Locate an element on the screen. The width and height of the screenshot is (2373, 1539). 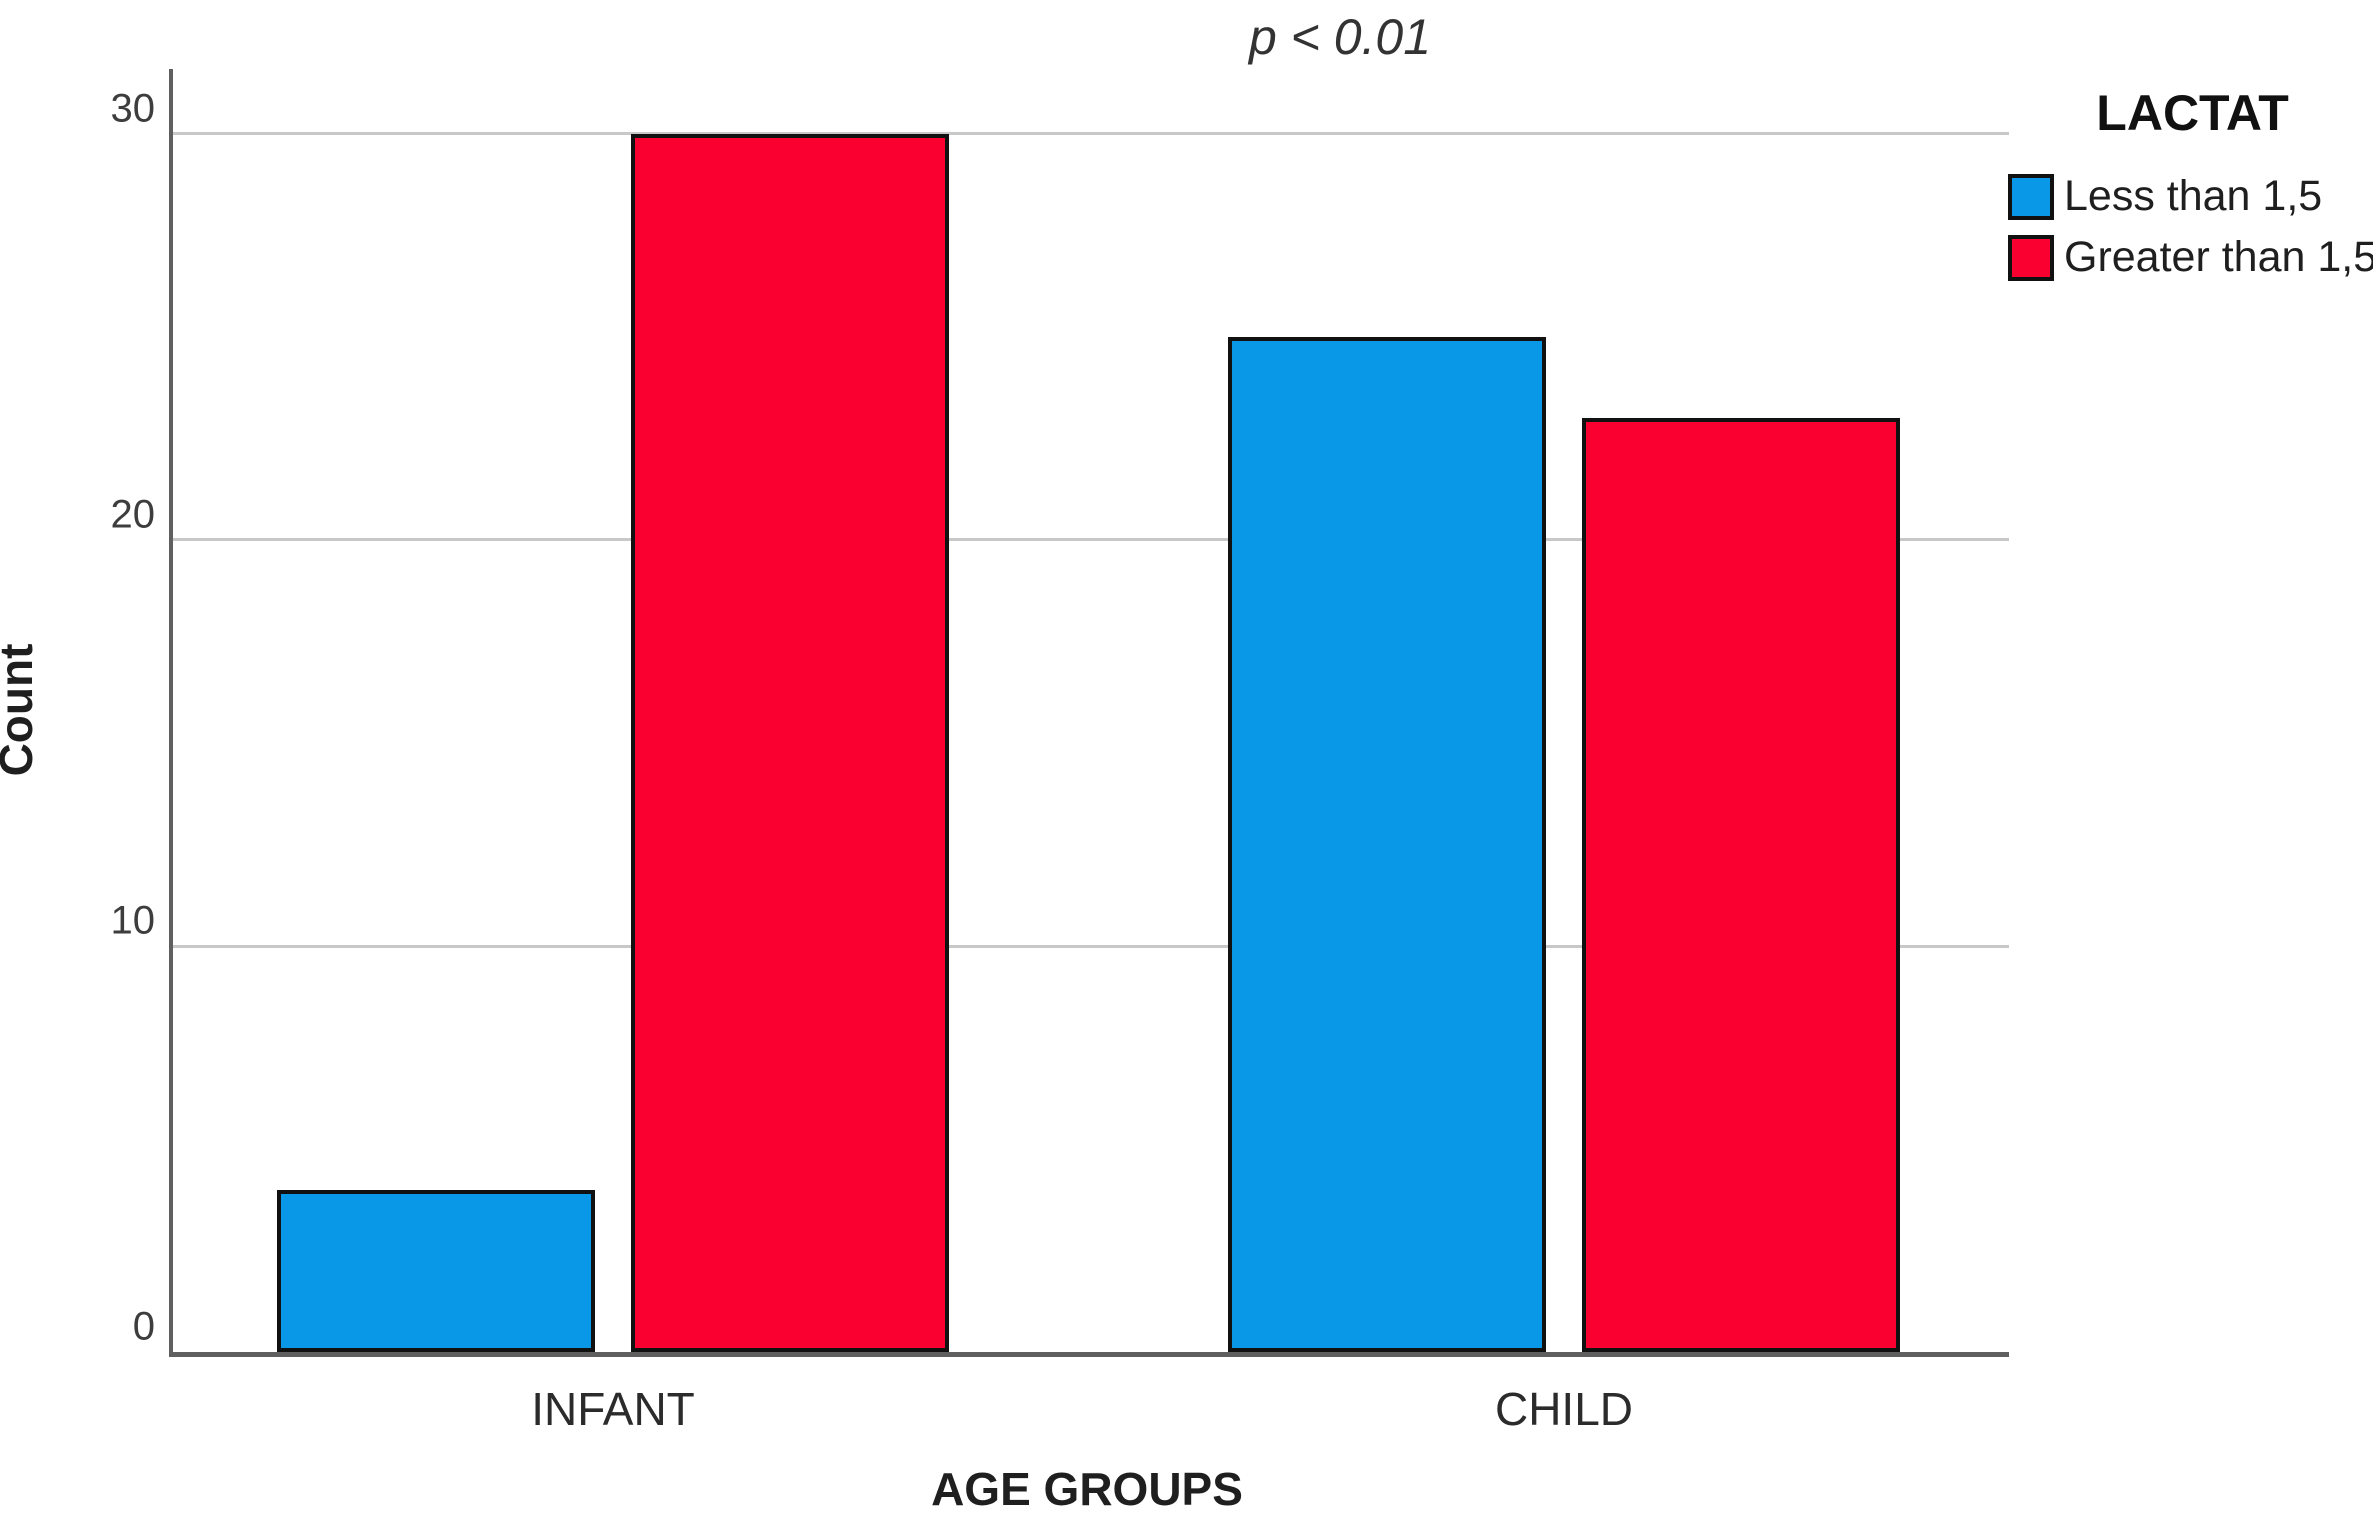
legend-items: Less than 1,5 Greater than 1,5 is located at coordinates (2190, 227).